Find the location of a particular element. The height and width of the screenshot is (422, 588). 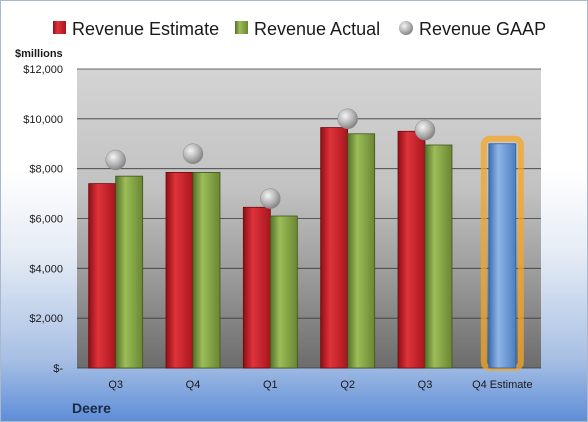

y-tick-label: $2,000 is located at coordinates (46, 319).